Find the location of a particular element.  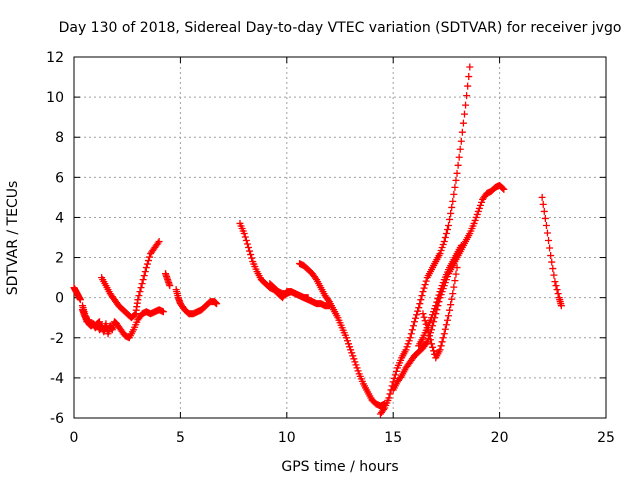

y-tick-label: -6 is located at coordinates (57, 419).